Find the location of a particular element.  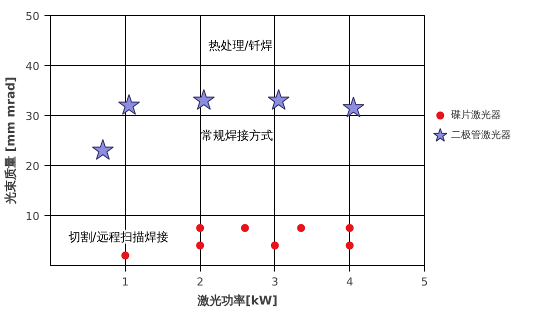

annotation: 常规焊接方式 is located at coordinates (236, 135).